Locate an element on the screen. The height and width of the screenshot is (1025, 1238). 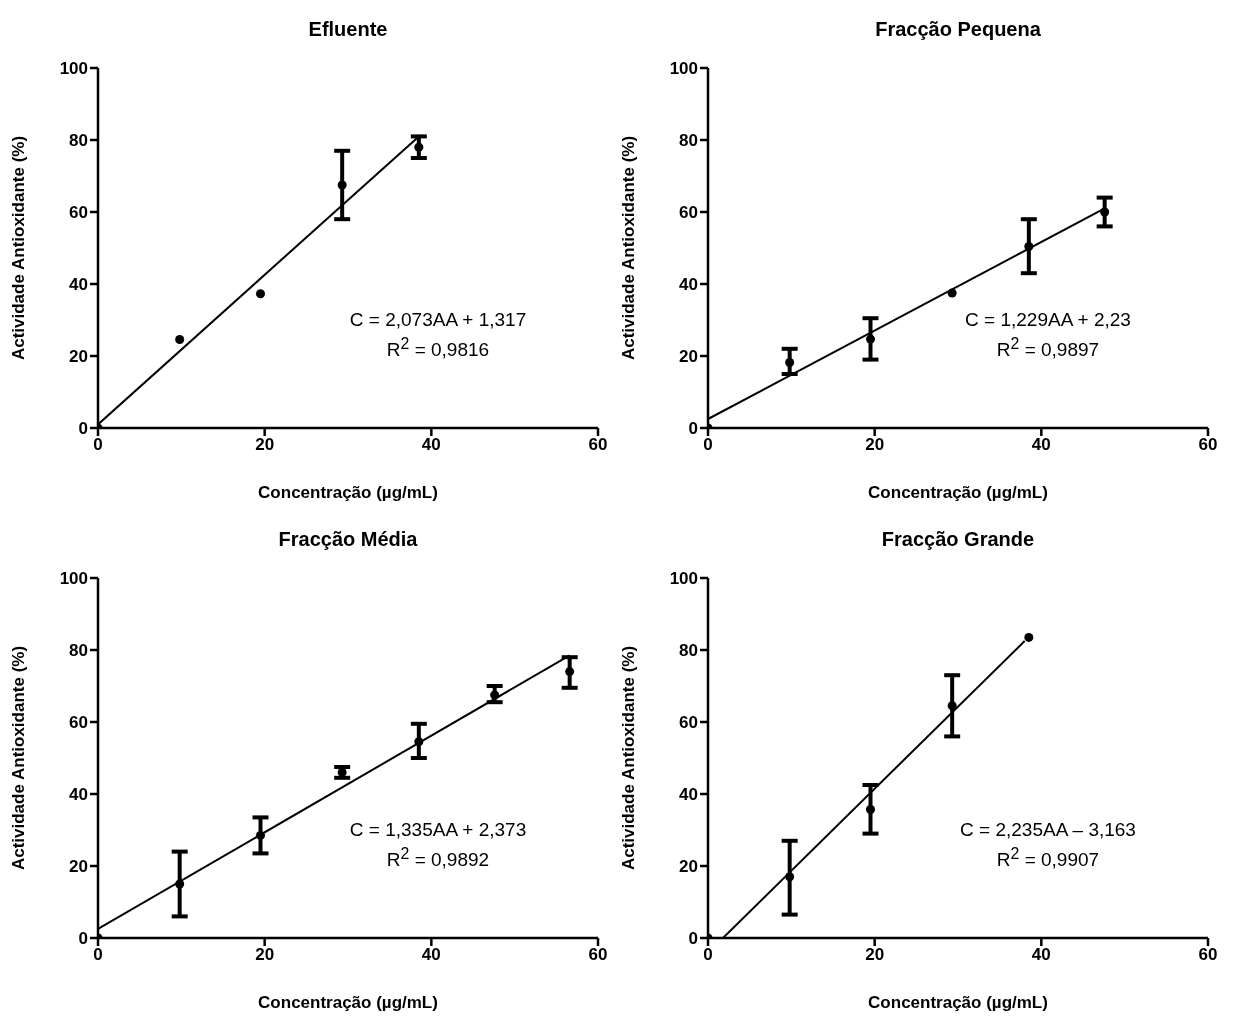
annotation: C = 1,335AA + 2,373 is located at coordinates (438, 830).